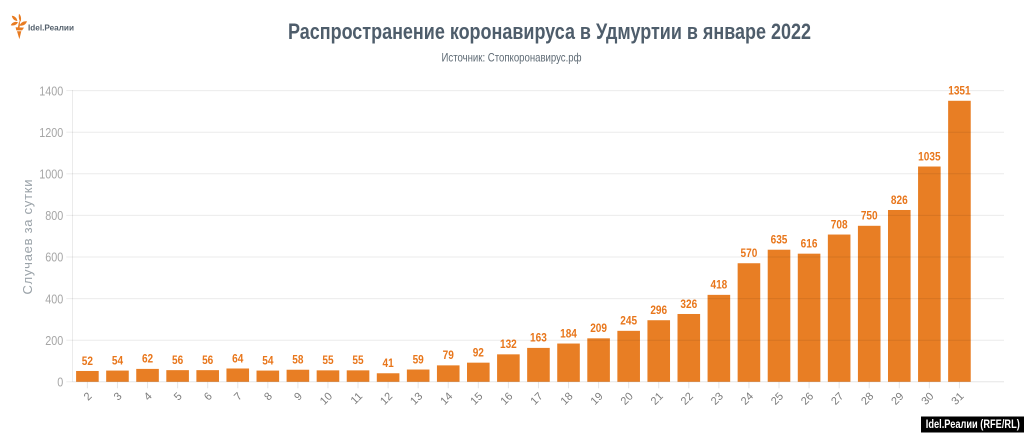 The height and width of the screenshot is (438, 1024). Describe the element at coordinates (238, 359) in the screenshot. I see `svg-text: 64` at that location.